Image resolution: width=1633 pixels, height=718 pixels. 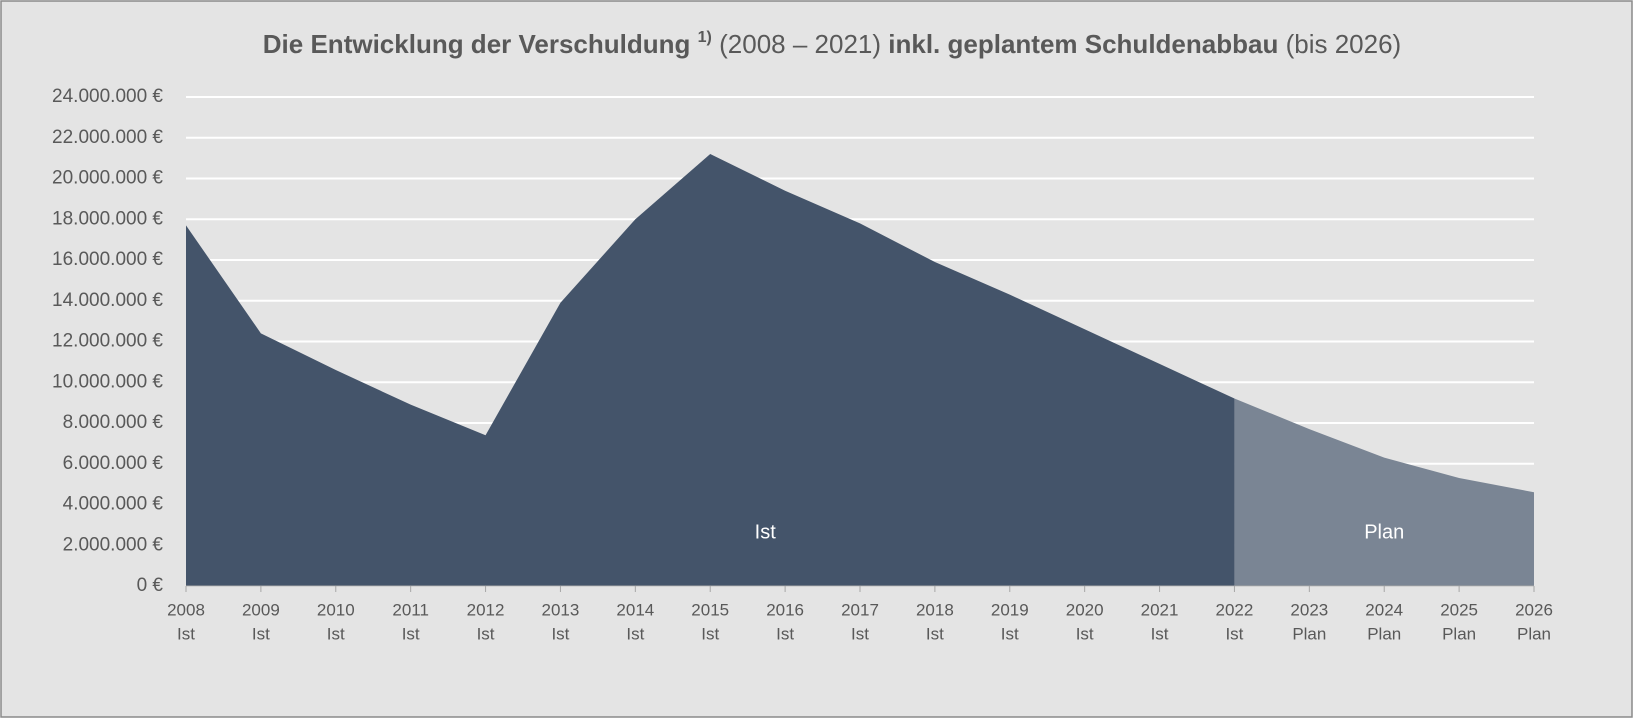 What do you see at coordinates (107, 300) in the screenshot?
I see `y-tick-label: 14.000.000 €` at bounding box center [107, 300].